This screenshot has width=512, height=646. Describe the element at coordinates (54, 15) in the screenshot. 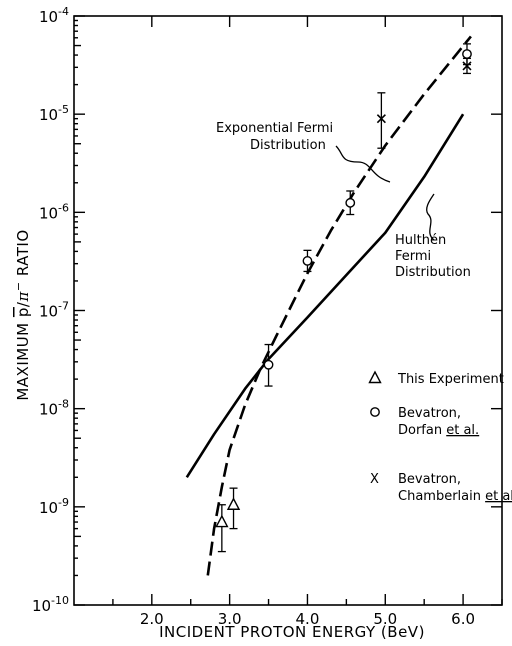

I see `y-tick-label: 10⁻⁴` at that location.